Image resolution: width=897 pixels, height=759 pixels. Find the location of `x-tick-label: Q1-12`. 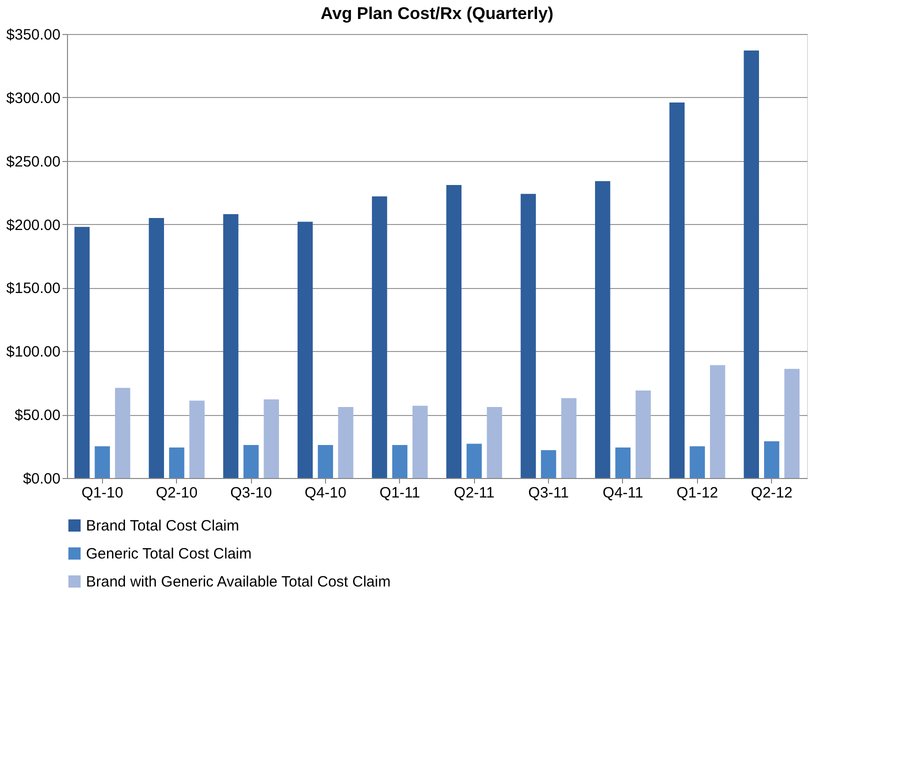

x-tick-label: Q1-12 is located at coordinates (697, 493).